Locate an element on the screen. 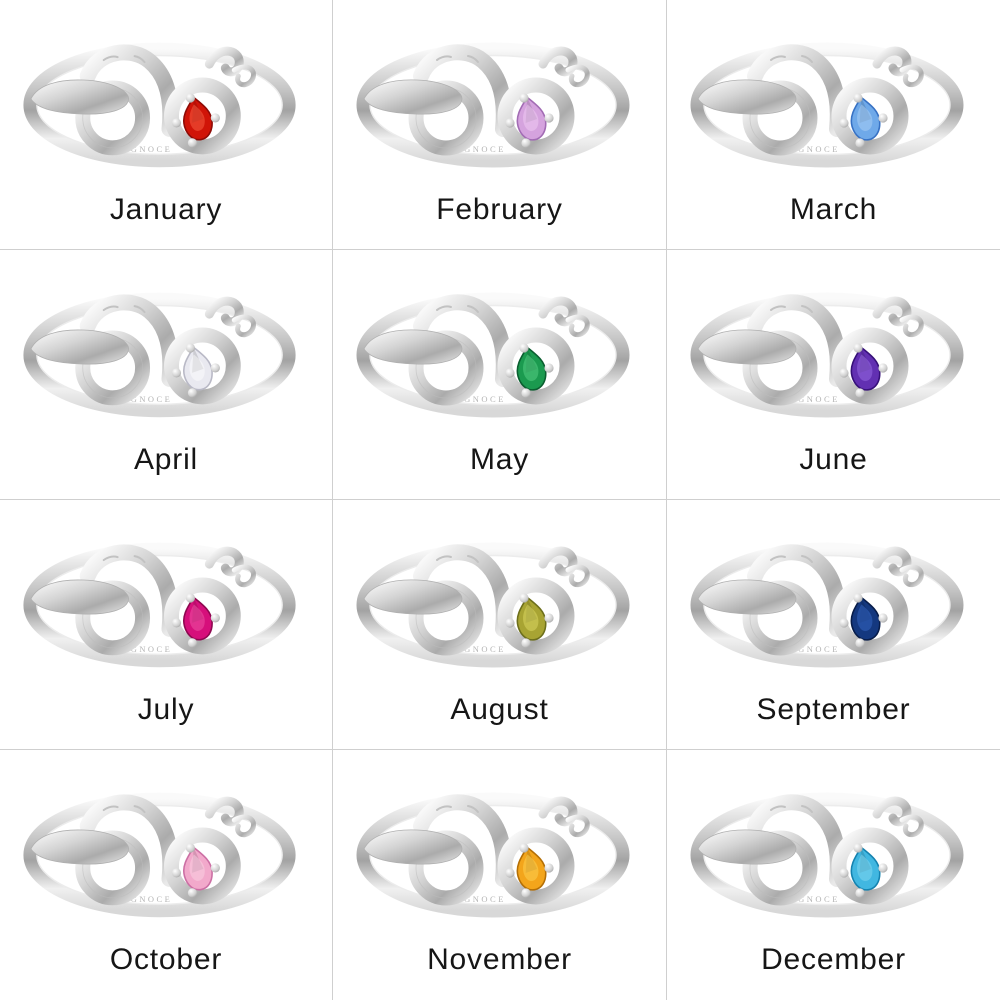 The image size is (1000, 1000). month-label: December is located at coordinates (833, 959).